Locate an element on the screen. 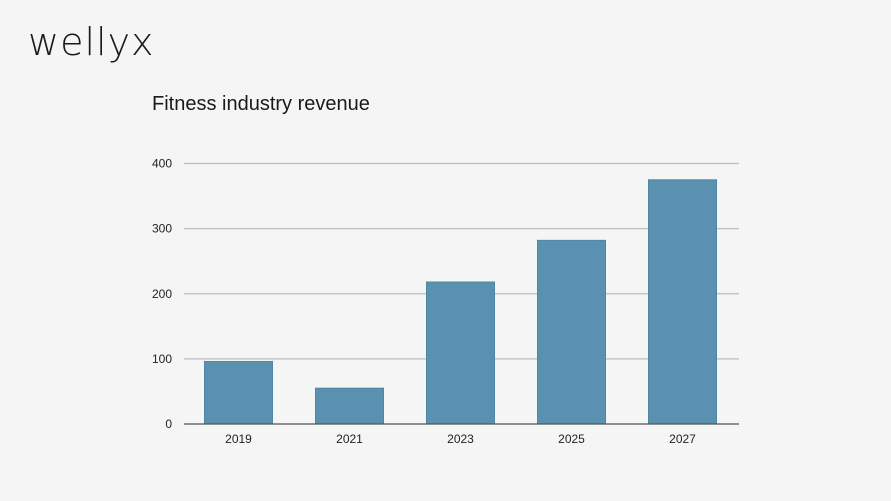  bar-2019 is located at coordinates (238, 392).